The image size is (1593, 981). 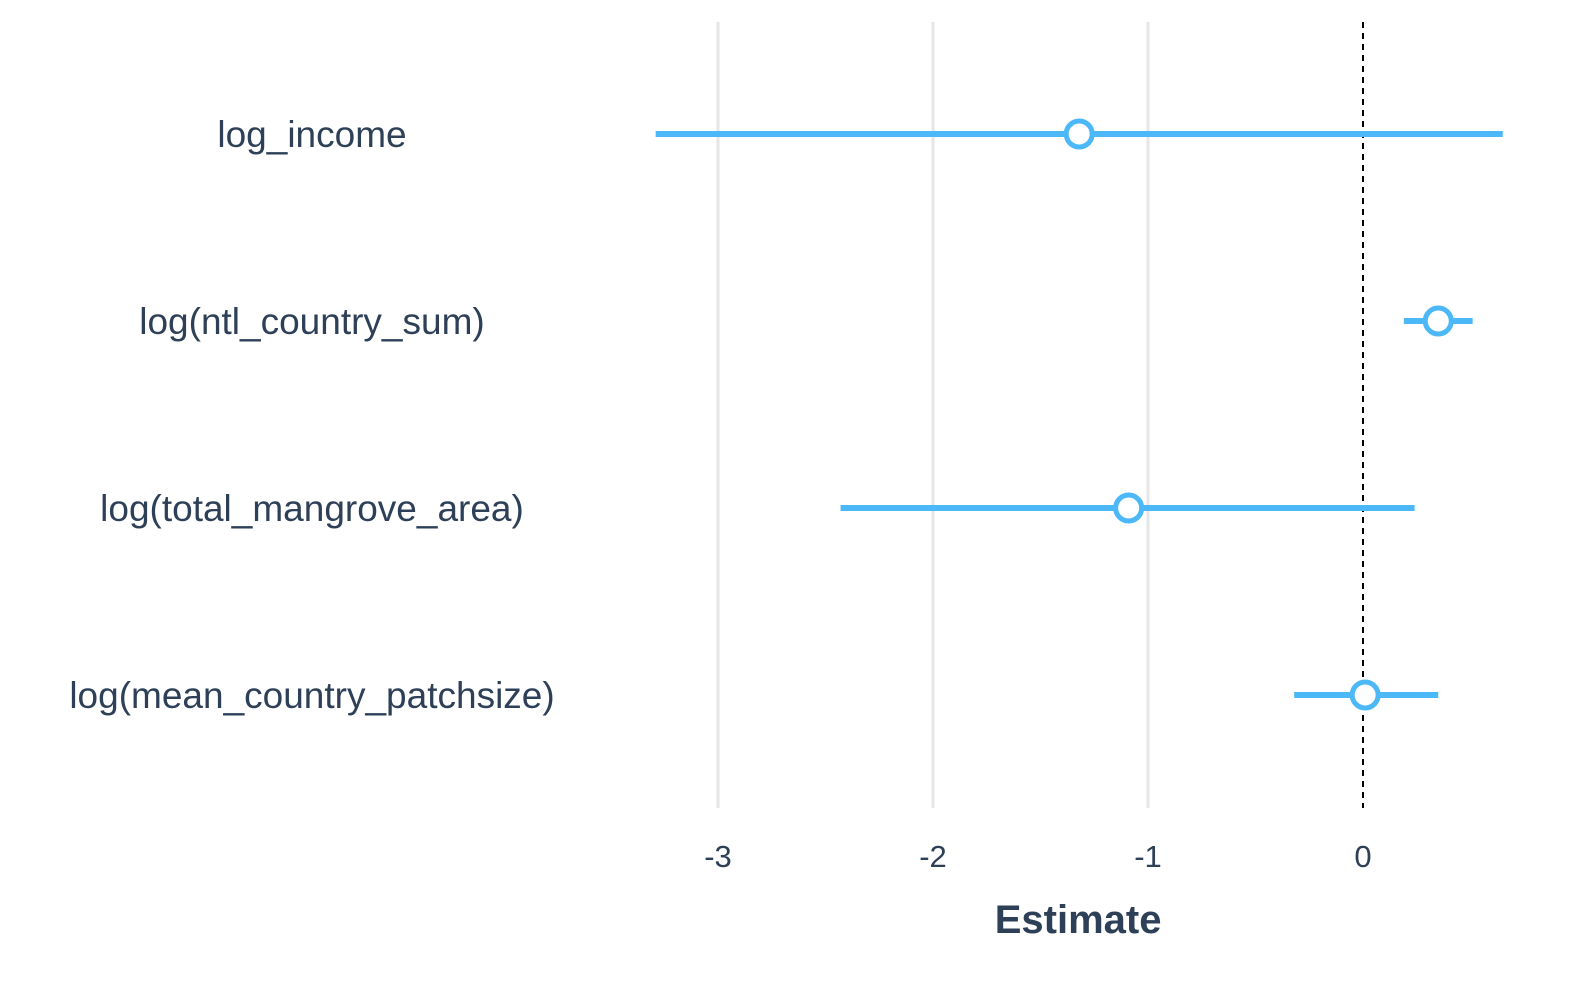 What do you see at coordinates (311, 695) in the screenshot?
I see `term-label: log(mean_country_patchsize)` at bounding box center [311, 695].